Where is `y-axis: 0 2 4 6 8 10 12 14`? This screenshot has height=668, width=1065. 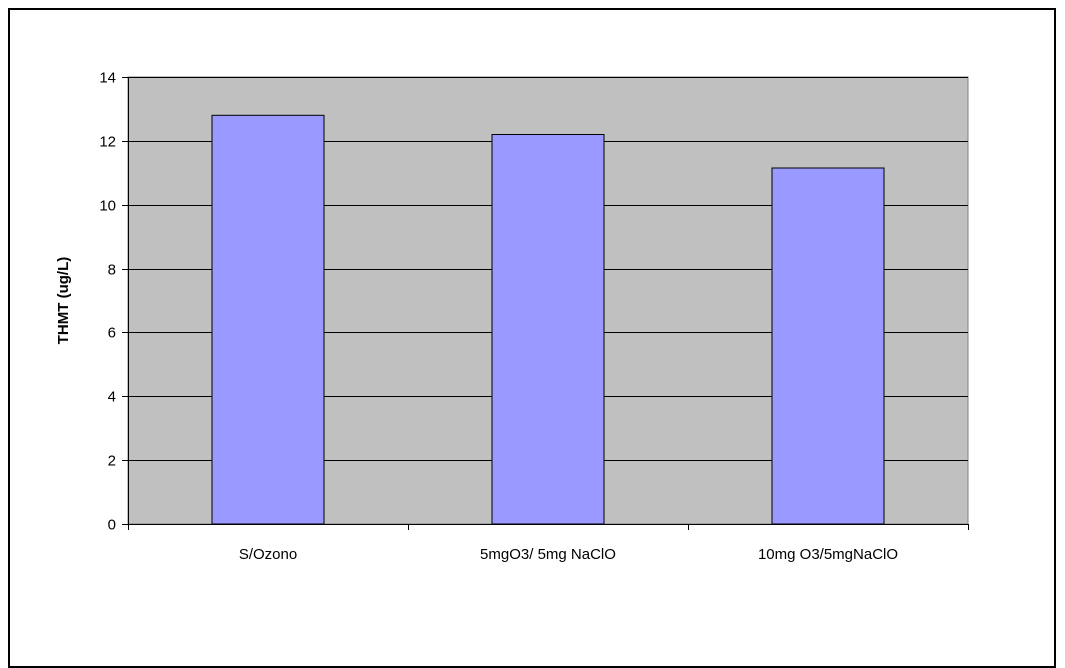
y-axis: 0 2 4 6 8 10 12 14 is located at coordinates (114, 302).